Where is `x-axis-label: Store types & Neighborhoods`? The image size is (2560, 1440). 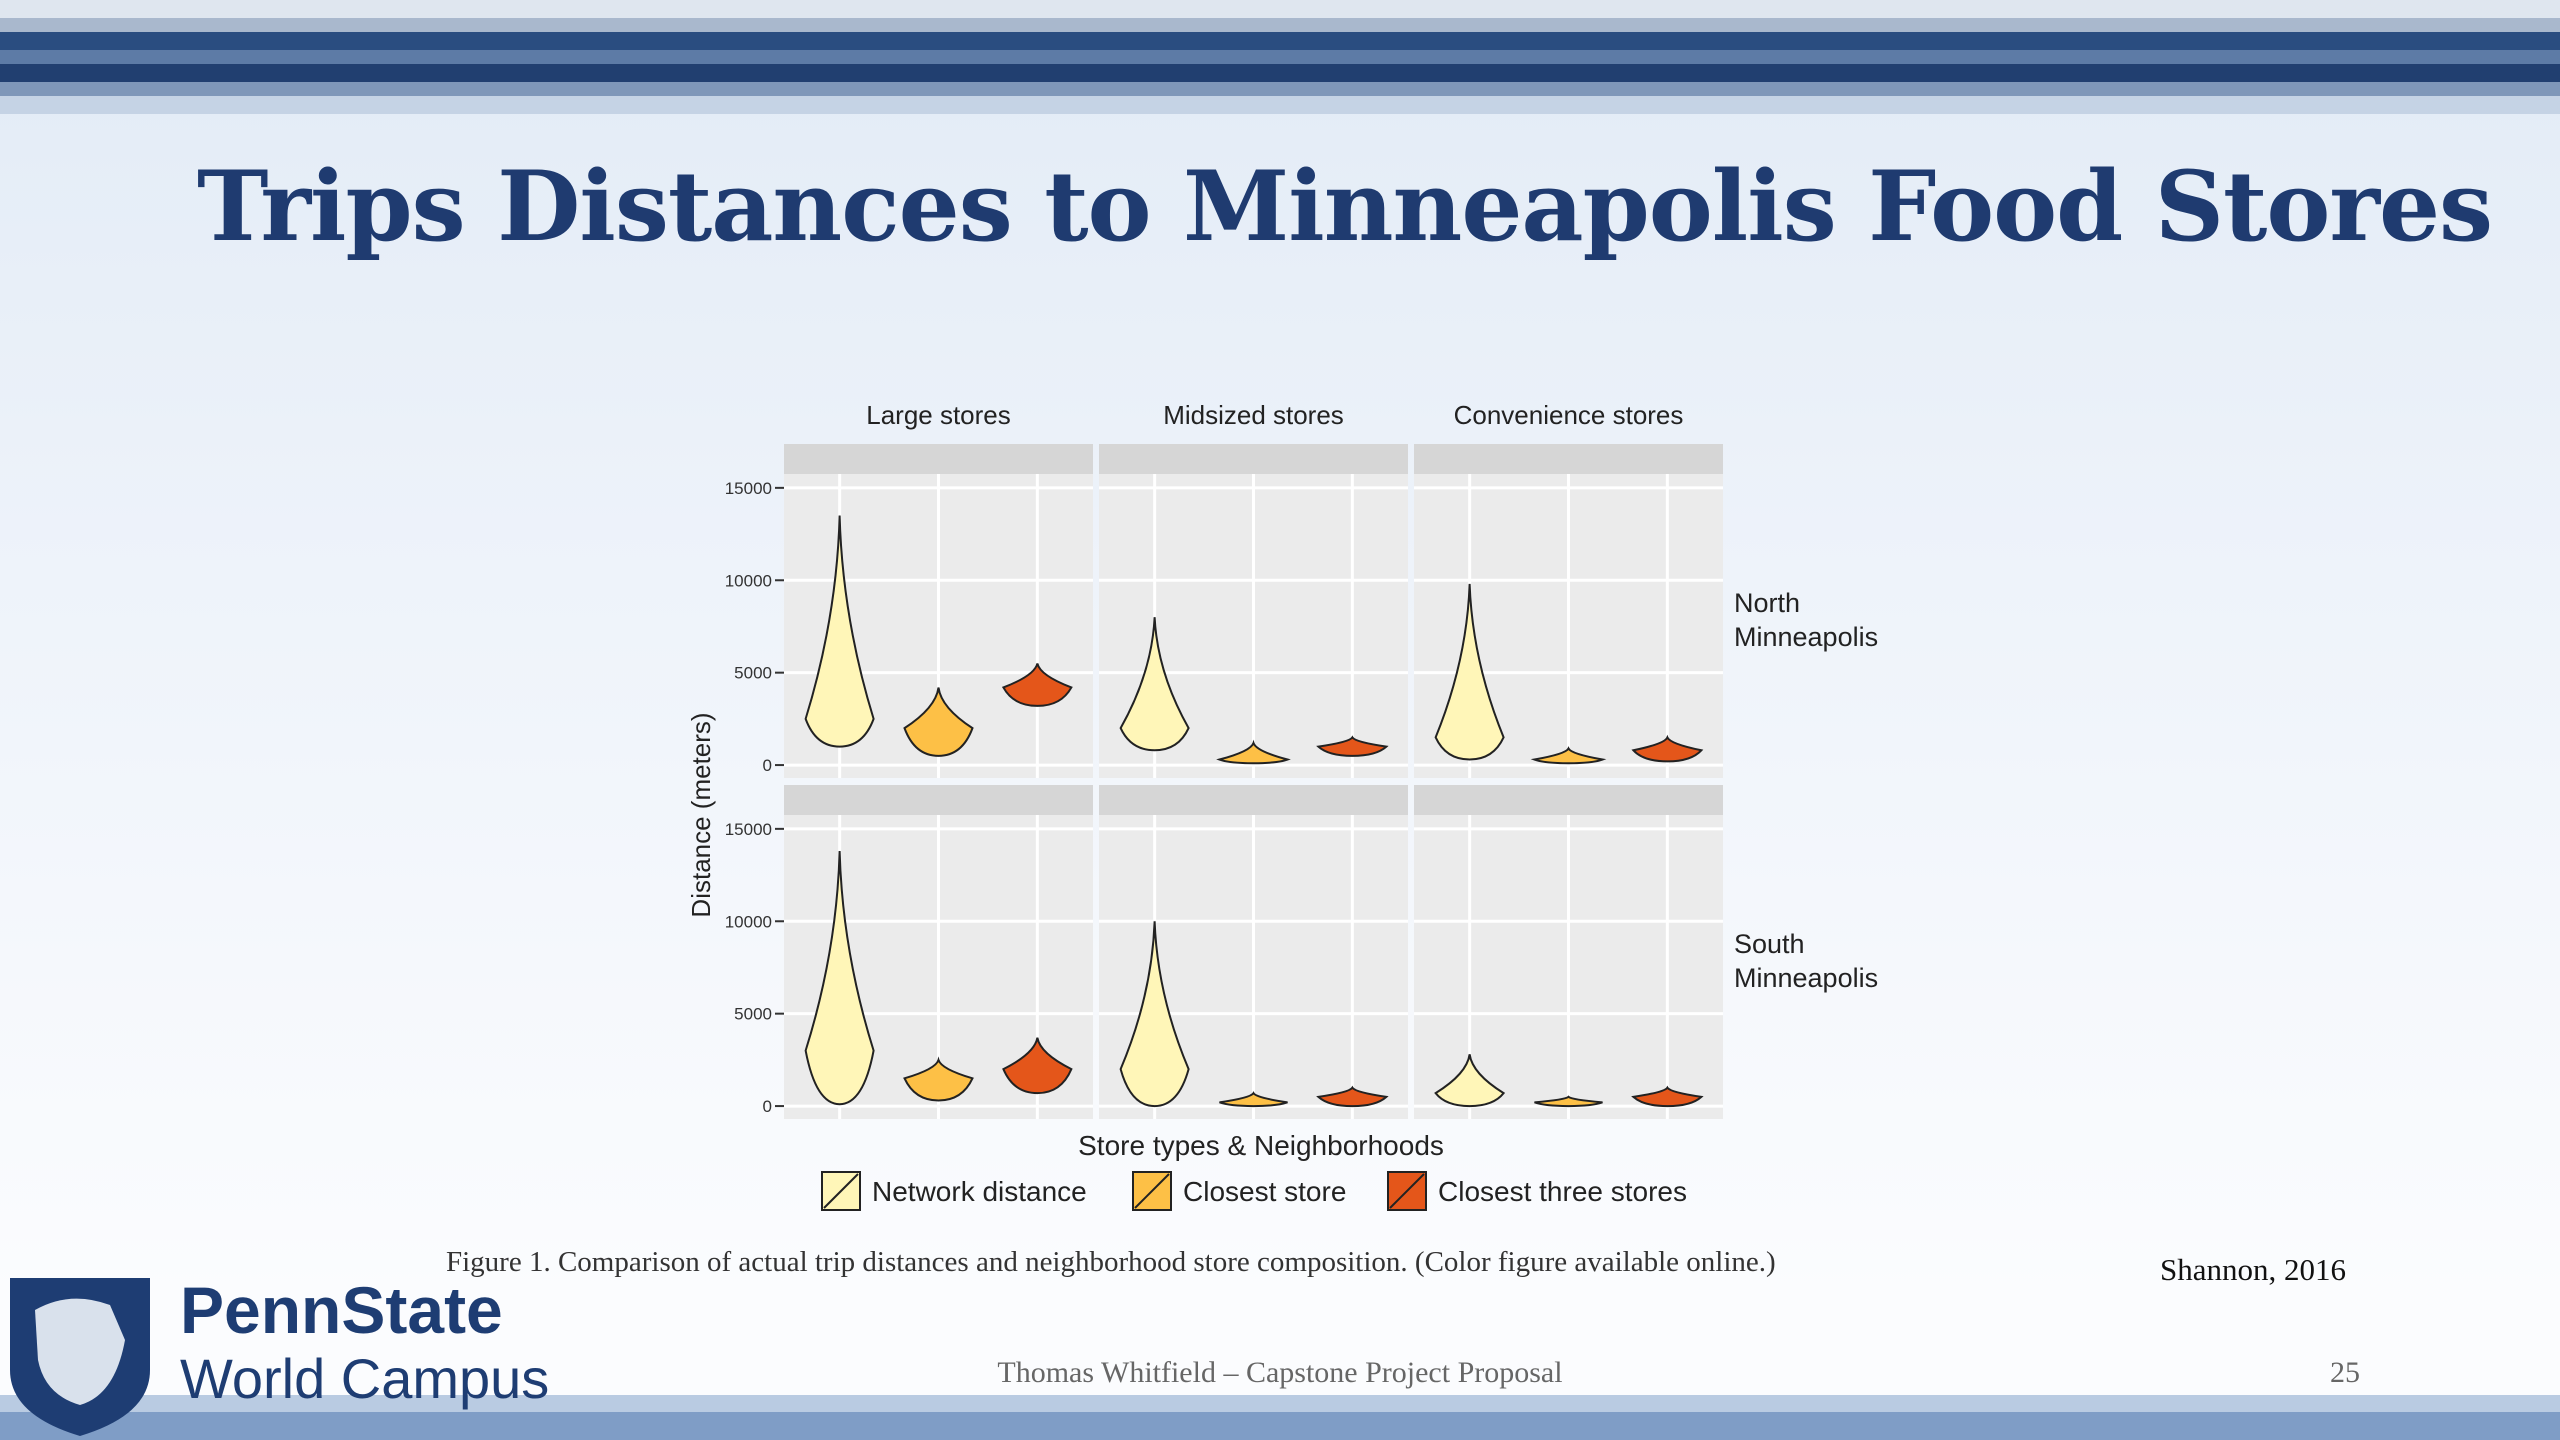 x-axis-label: Store types & Neighborhoods is located at coordinates (1261, 1145).